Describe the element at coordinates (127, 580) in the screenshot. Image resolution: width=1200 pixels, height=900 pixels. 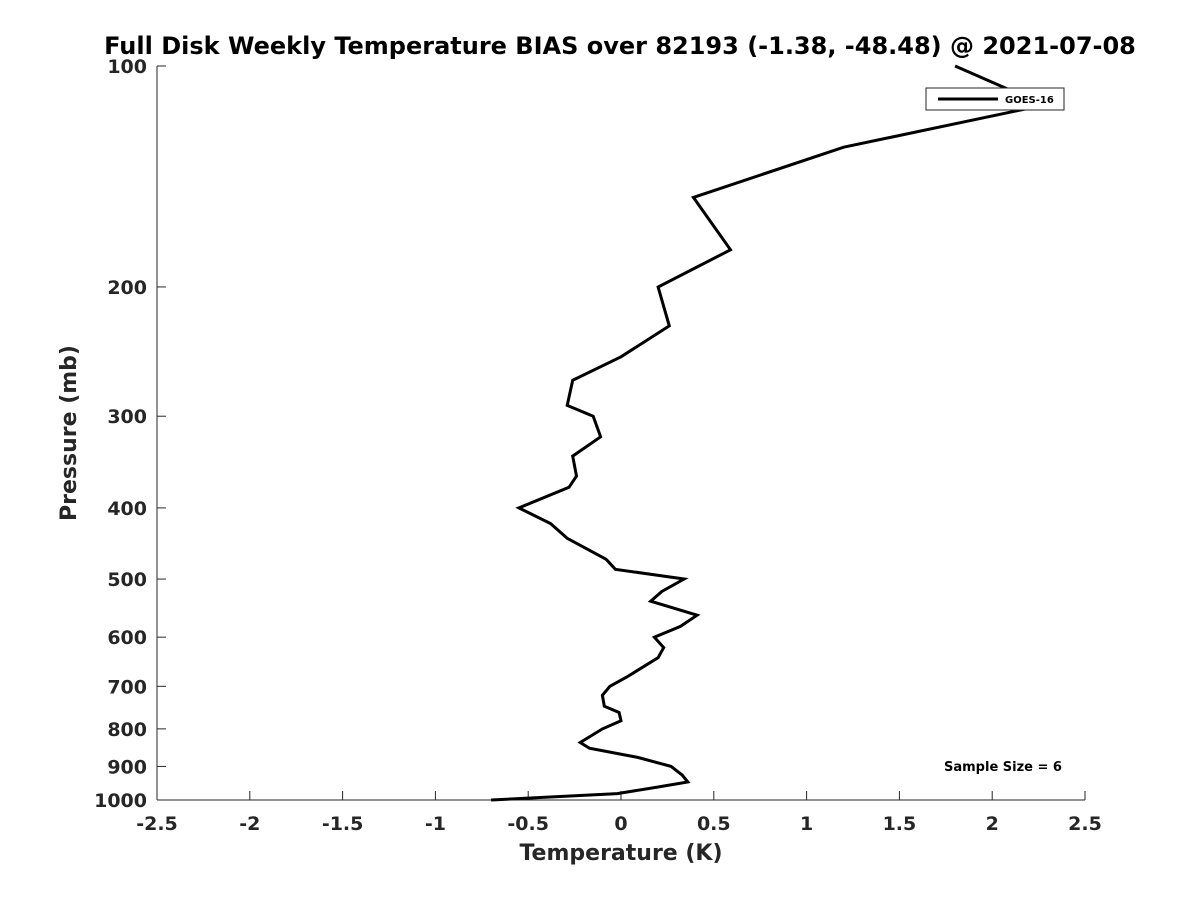
I see `y-tick-label: 500` at that location.